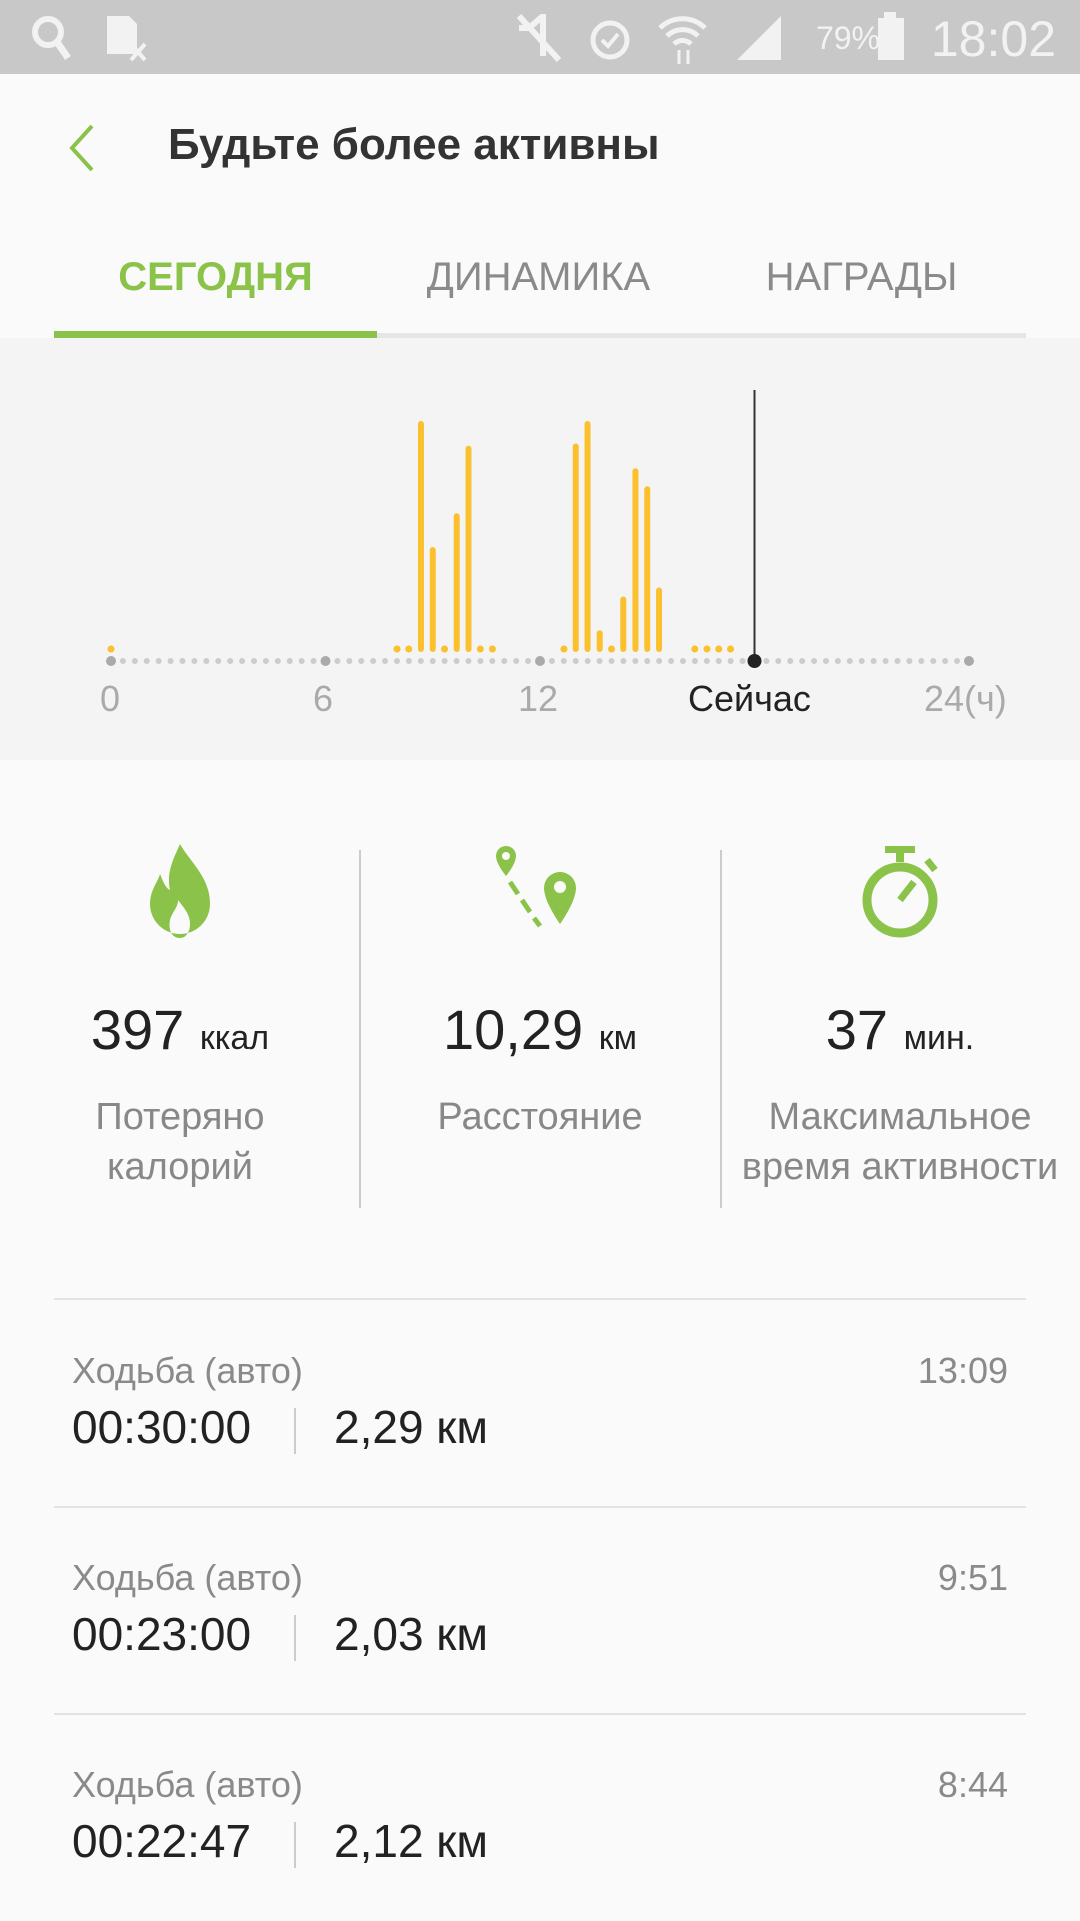 The image size is (1080, 1921). Describe the element at coordinates (900, 1029) in the screenshot. I see `active-time-value: 37 мин.` at that location.